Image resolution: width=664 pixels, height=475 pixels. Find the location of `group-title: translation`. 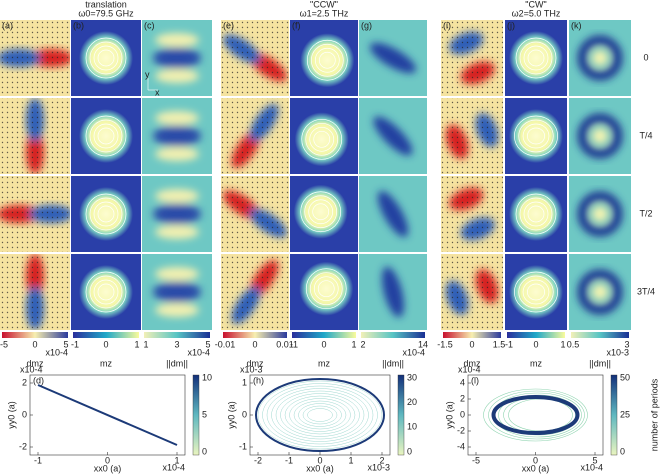

group-title: translation is located at coordinates (106, 4).